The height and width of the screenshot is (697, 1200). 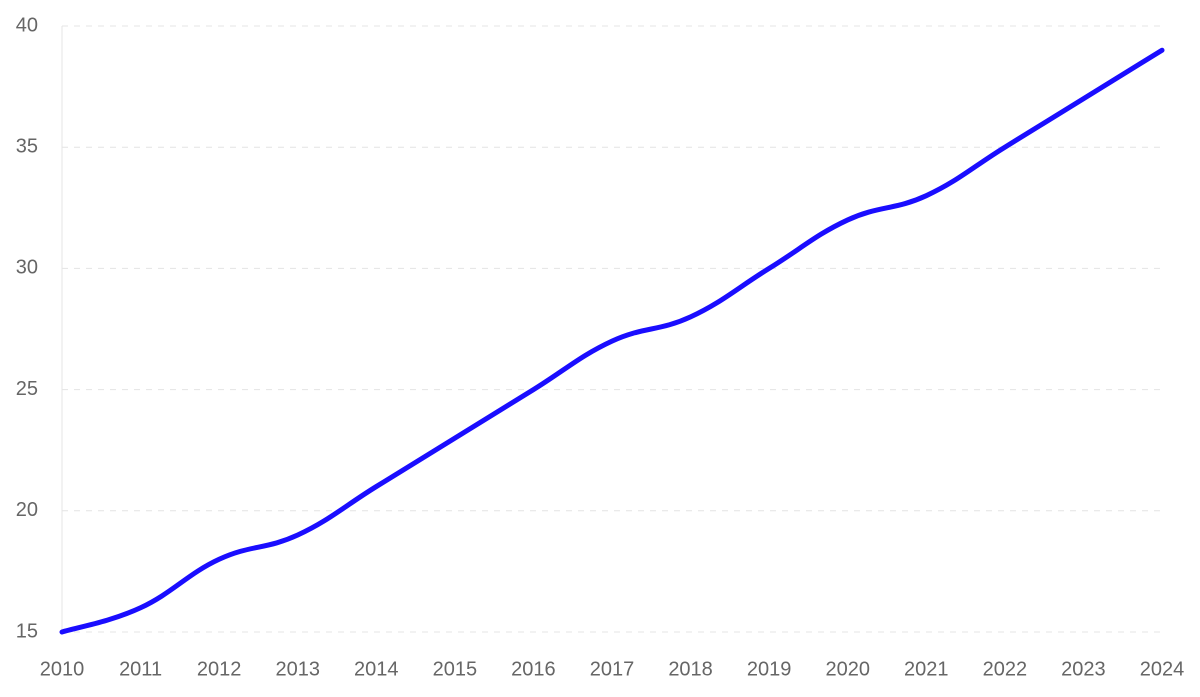 I want to click on x-tick-label: 2023, so click(x=1083, y=669).